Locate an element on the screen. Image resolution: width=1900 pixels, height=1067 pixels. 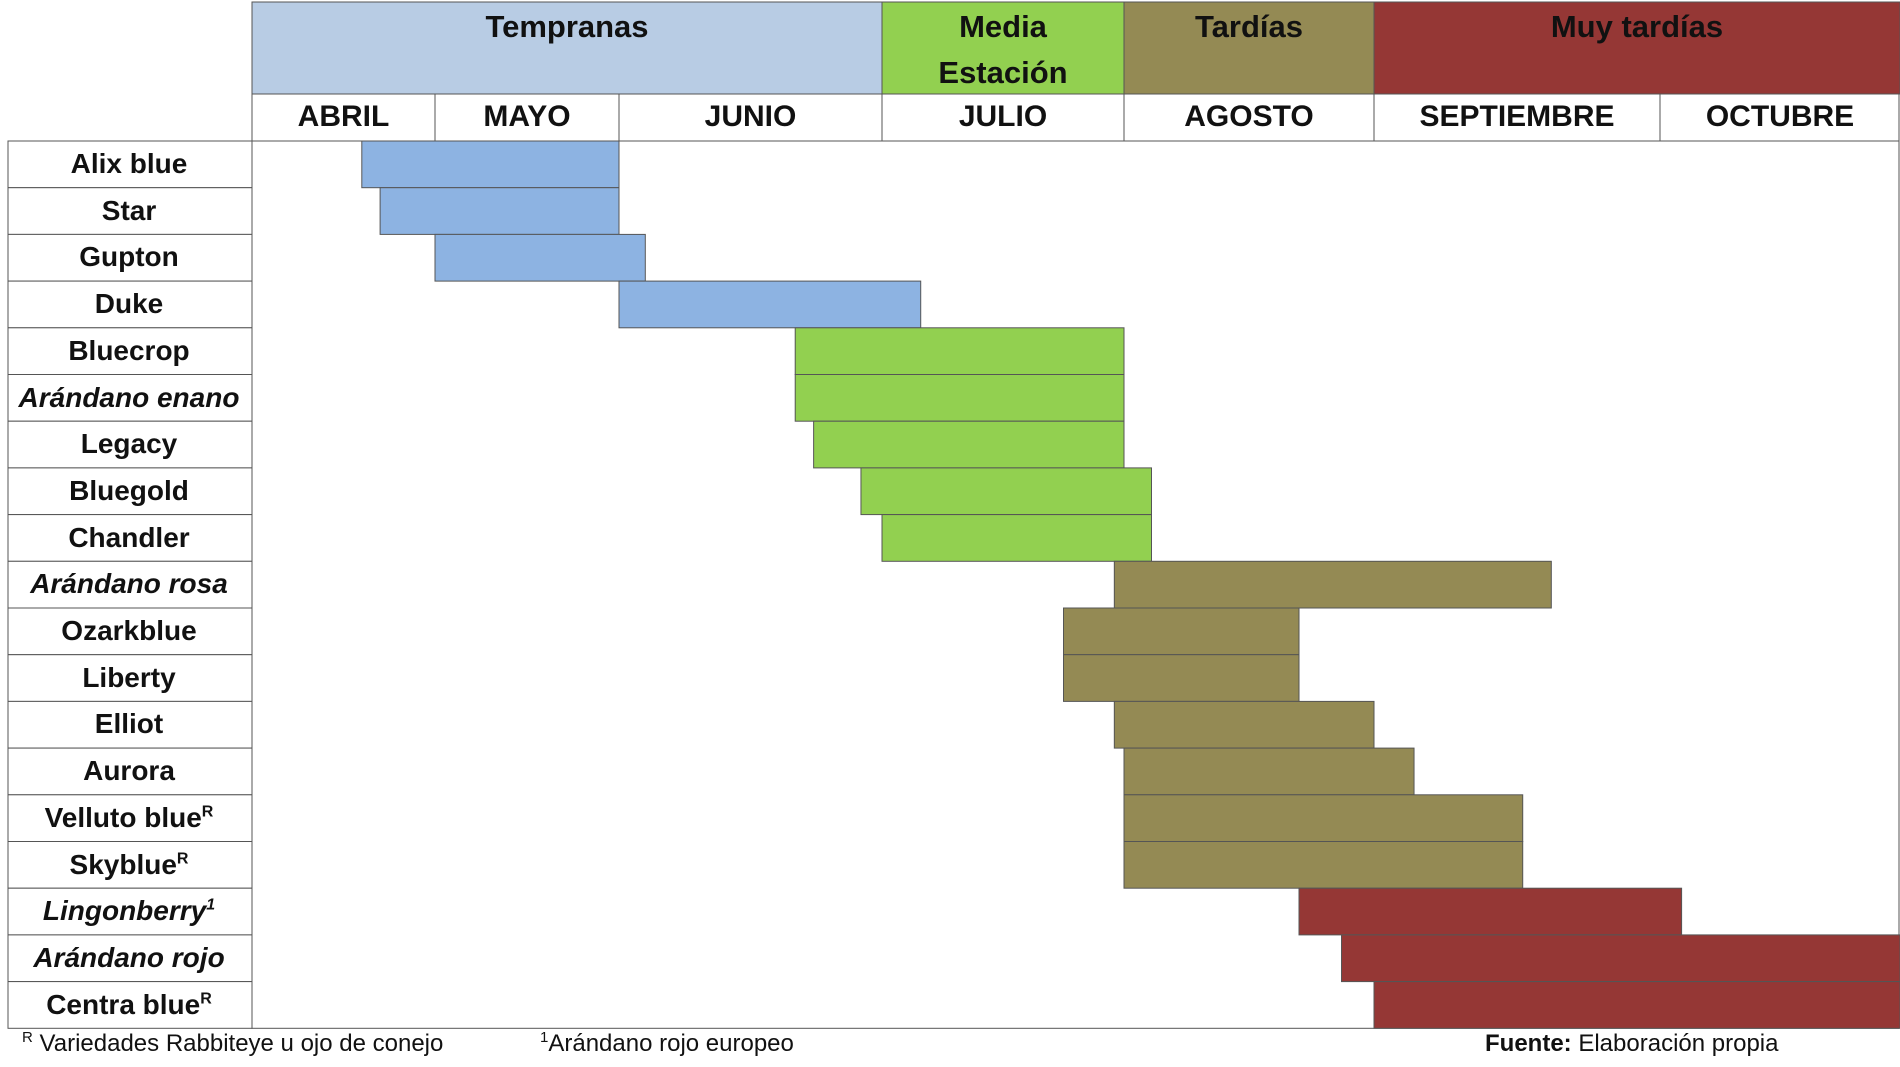
variety-name: Arándano rosa is located at coordinates (129, 583).